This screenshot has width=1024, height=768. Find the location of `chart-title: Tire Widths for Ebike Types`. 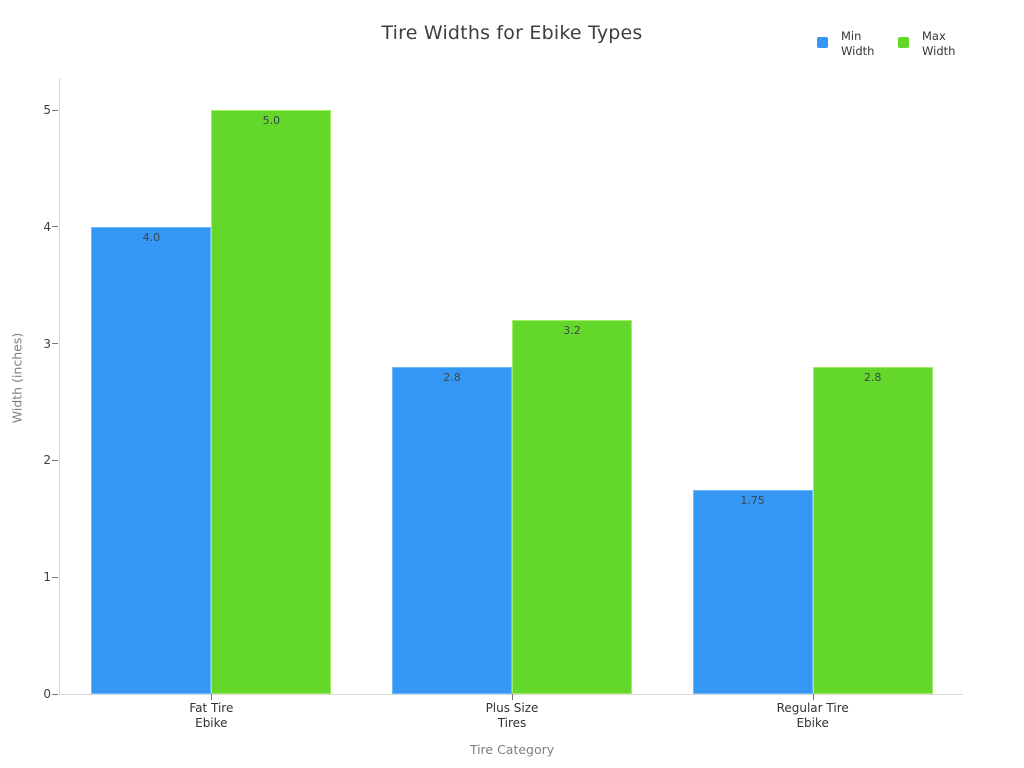

chart-title: Tire Widths for Ebike Types is located at coordinates (512, 33).